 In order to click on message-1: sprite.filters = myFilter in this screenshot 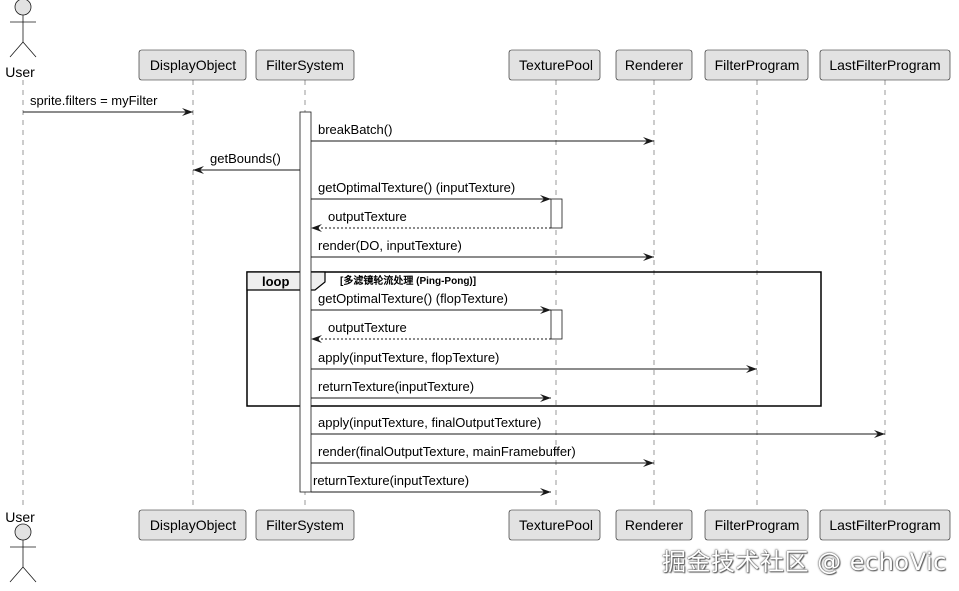, I will do `click(108, 104)`.